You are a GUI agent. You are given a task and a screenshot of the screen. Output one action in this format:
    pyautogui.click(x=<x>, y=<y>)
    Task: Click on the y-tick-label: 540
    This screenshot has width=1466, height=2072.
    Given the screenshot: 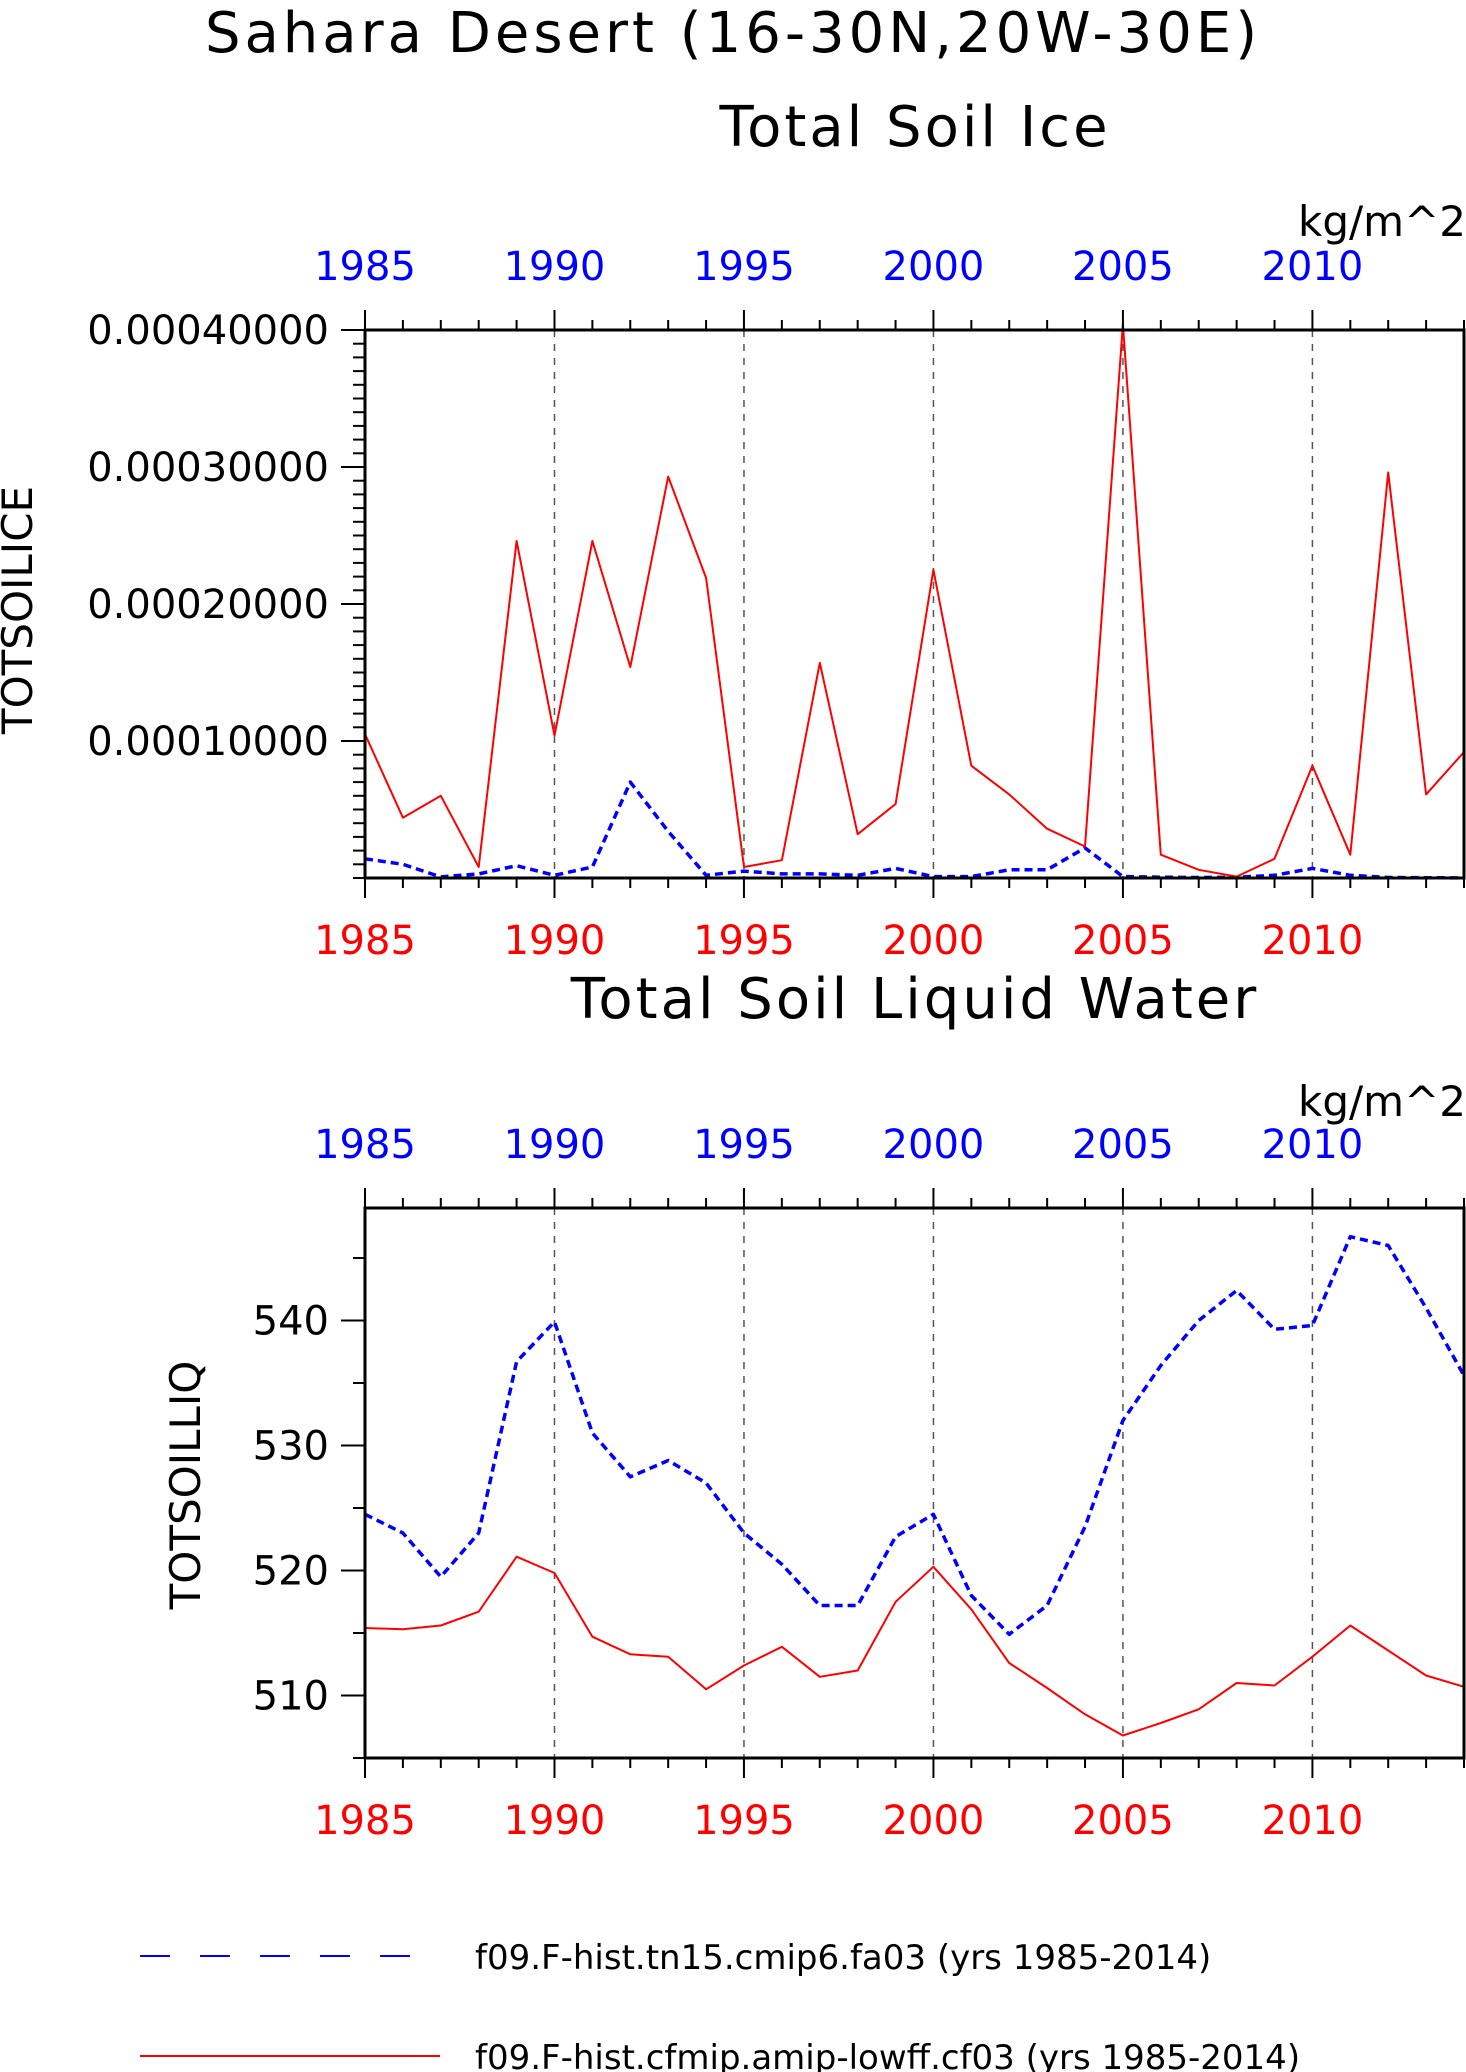 What is the action you would take?
    pyautogui.click(x=291, y=1322)
    